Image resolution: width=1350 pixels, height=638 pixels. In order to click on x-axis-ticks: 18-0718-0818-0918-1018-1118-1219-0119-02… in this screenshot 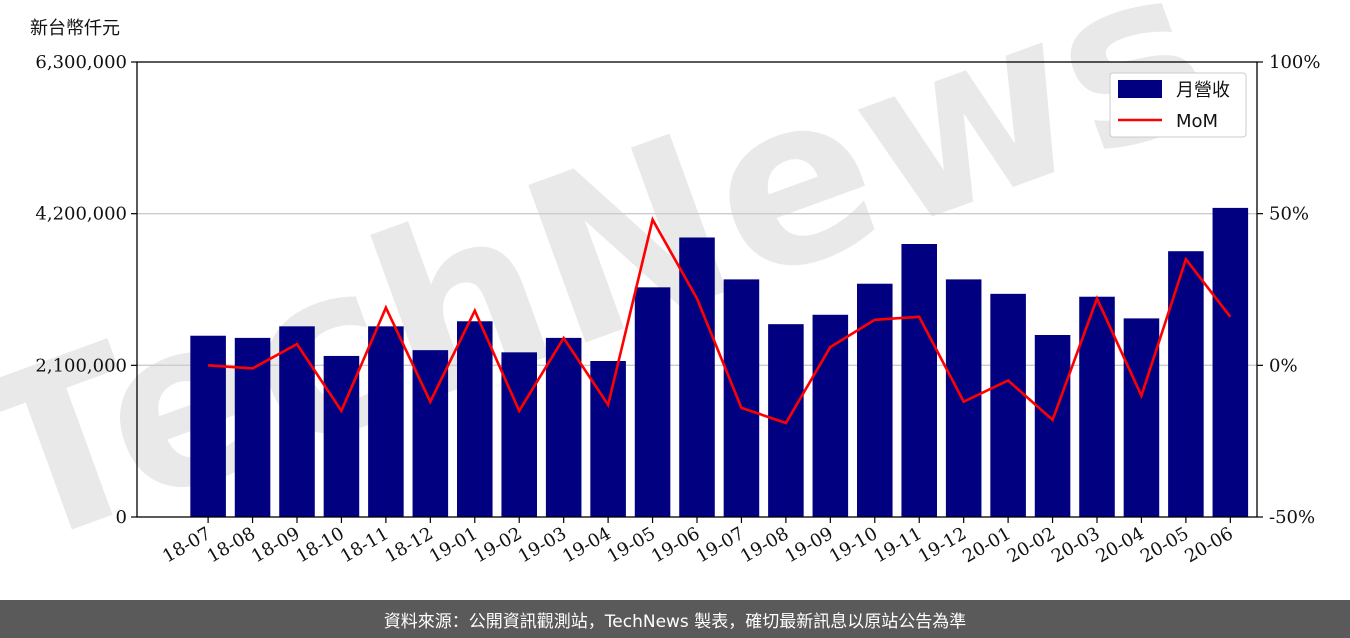, I will do `click(698, 542)`.